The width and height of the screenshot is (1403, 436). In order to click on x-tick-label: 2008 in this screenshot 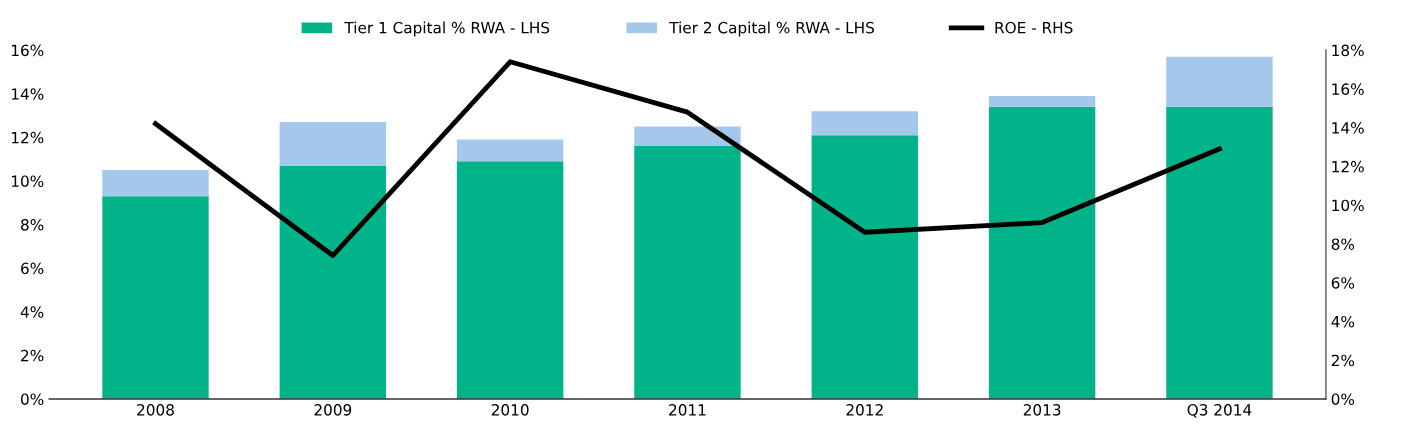, I will do `click(155, 410)`.